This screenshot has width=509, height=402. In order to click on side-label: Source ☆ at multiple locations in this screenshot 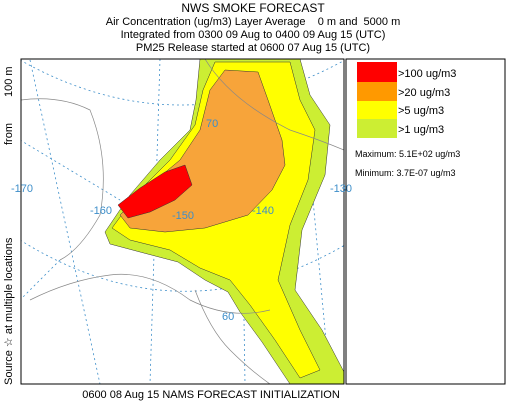, I will do `click(9, 311)`.